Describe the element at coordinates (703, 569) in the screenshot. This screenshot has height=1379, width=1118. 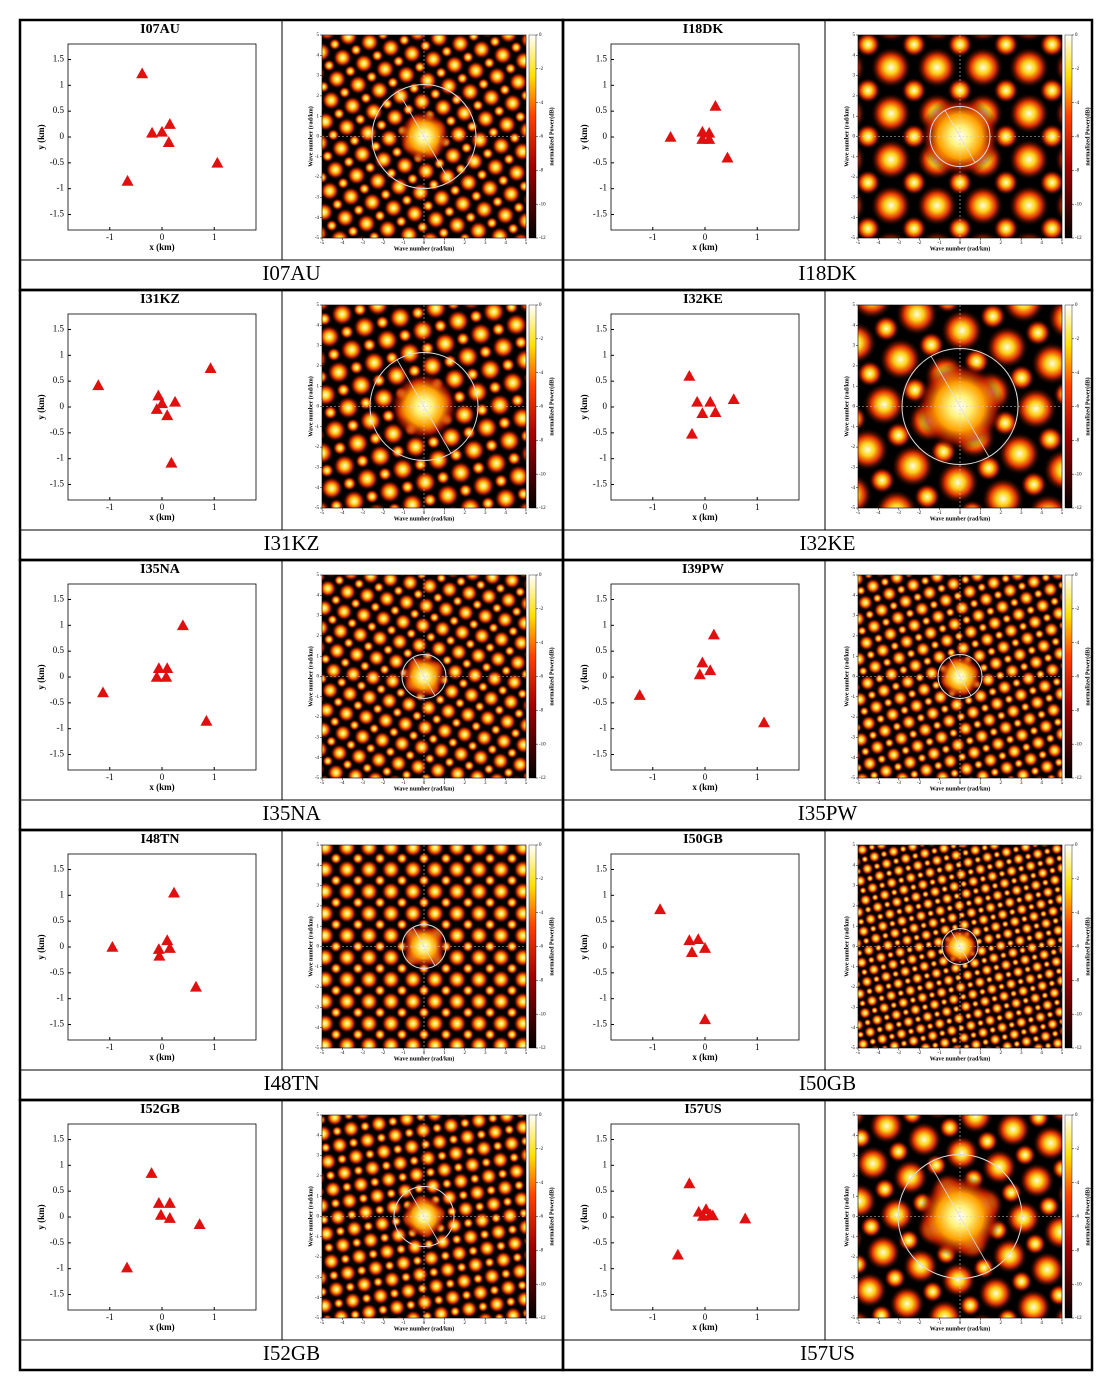
I see `chart-title: I39PW` at that location.